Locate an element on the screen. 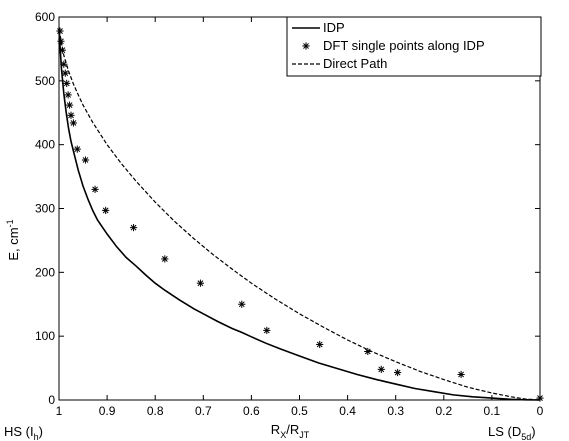 This screenshot has height=441, width=569. x-axis-label: RX/RJT is located at coordinates (290, 431).